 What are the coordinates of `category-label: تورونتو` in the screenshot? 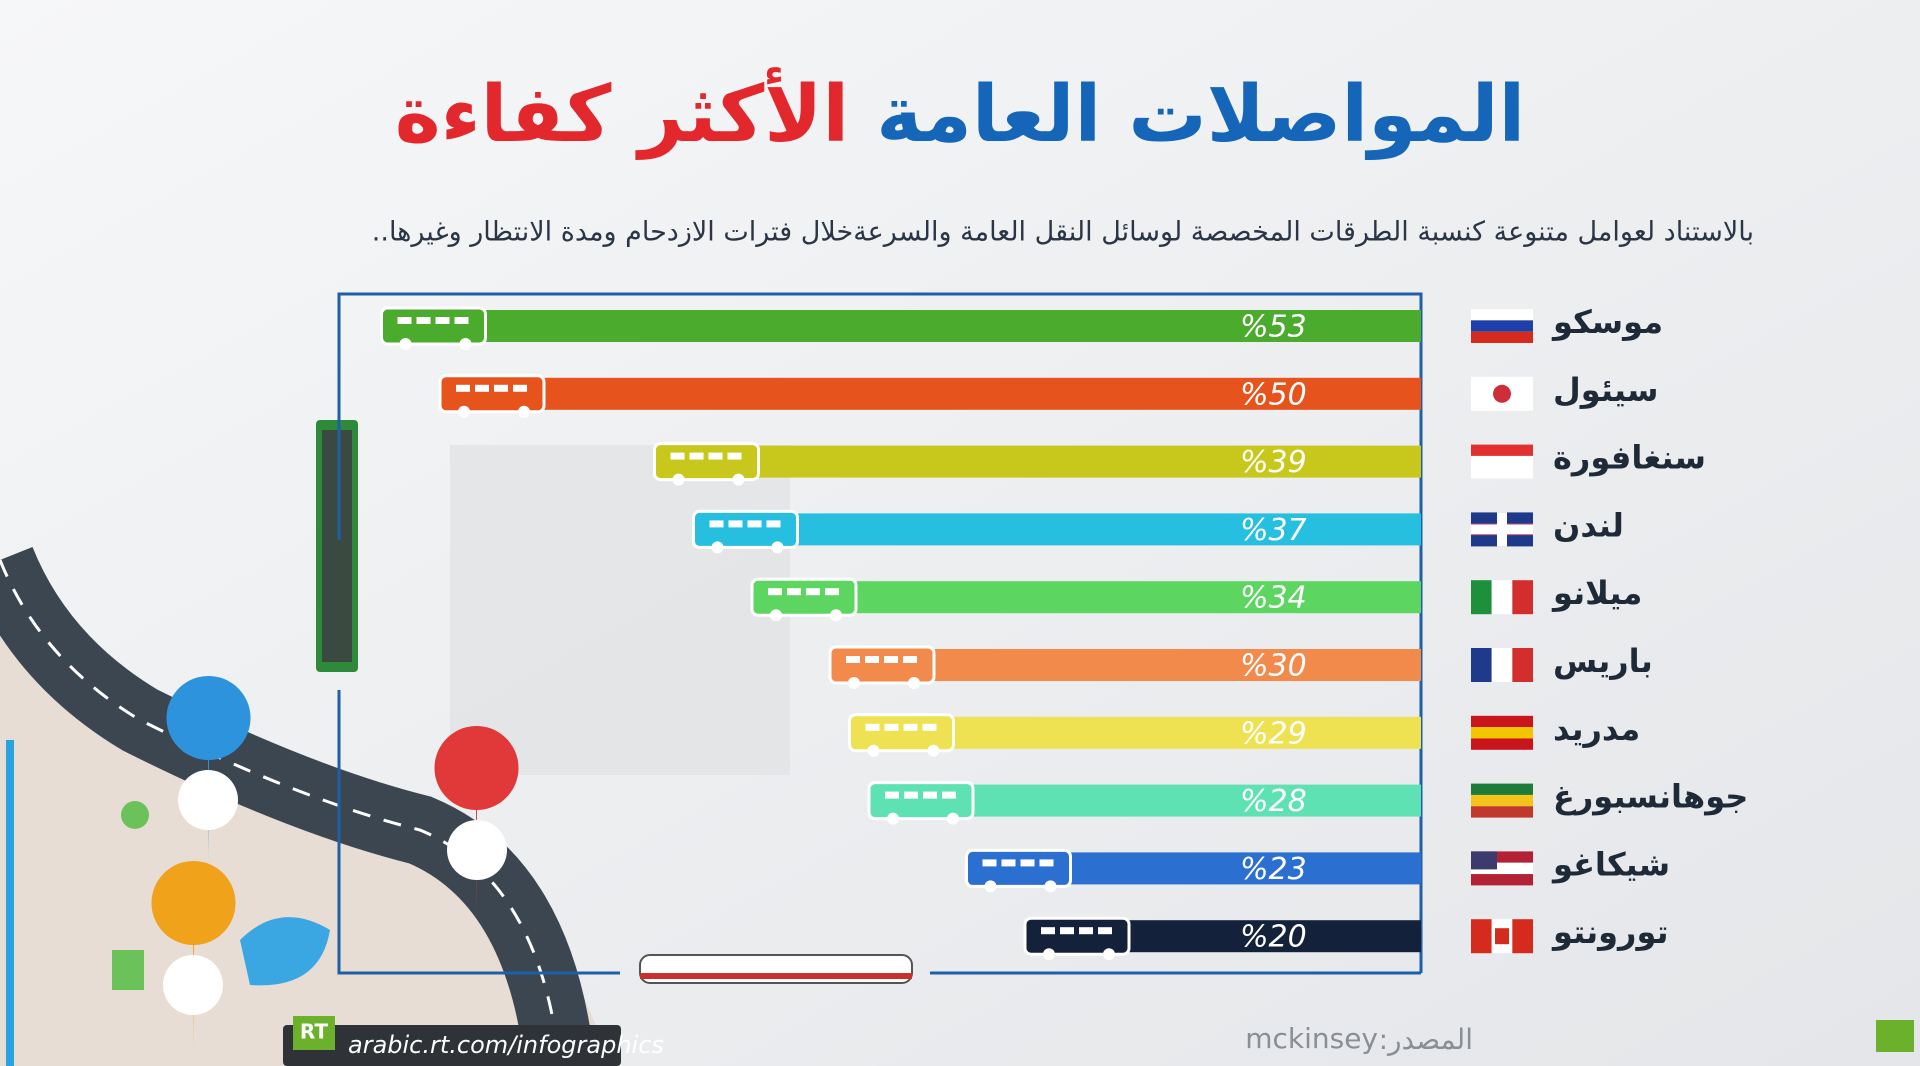 It's located at (1610, 932).